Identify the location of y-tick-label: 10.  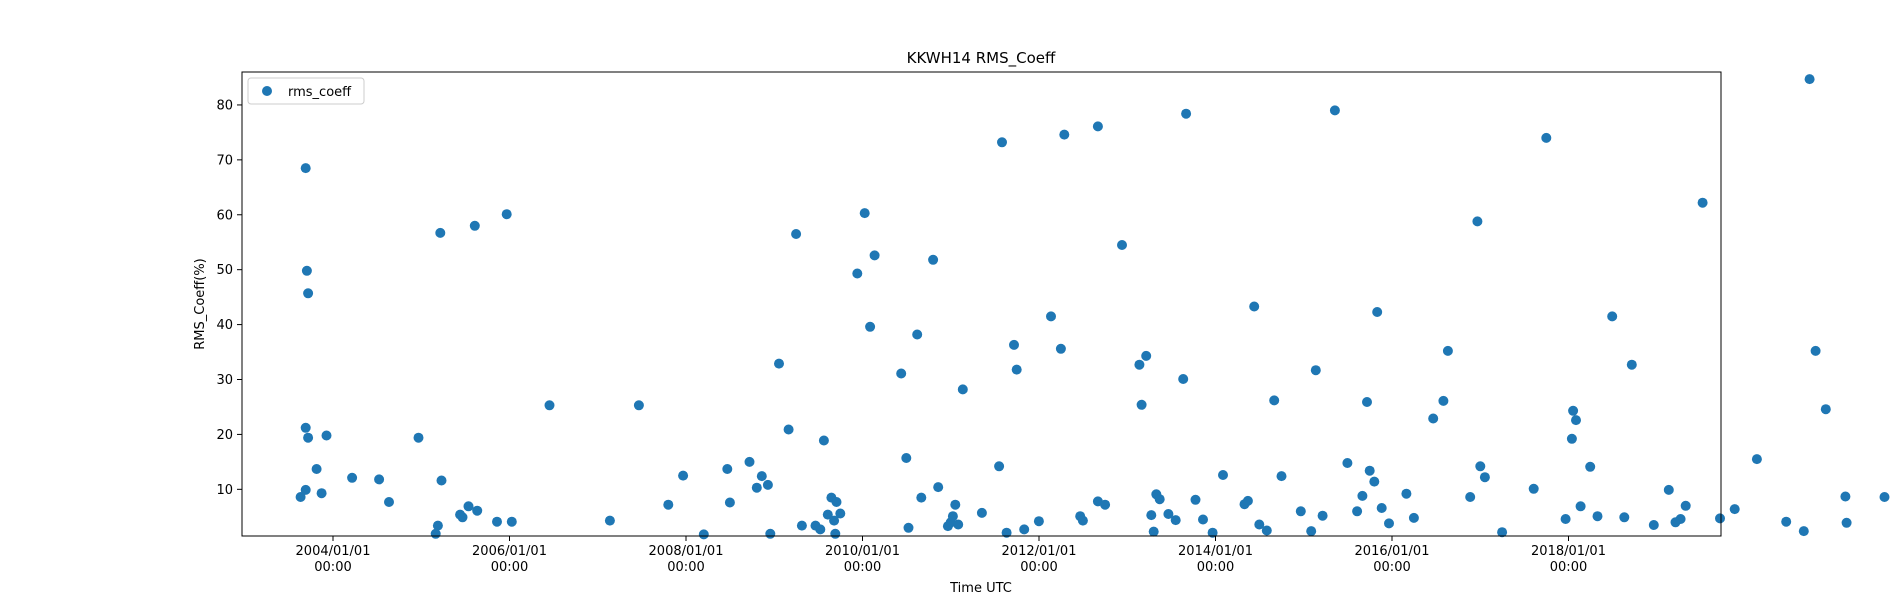
(224, 490).